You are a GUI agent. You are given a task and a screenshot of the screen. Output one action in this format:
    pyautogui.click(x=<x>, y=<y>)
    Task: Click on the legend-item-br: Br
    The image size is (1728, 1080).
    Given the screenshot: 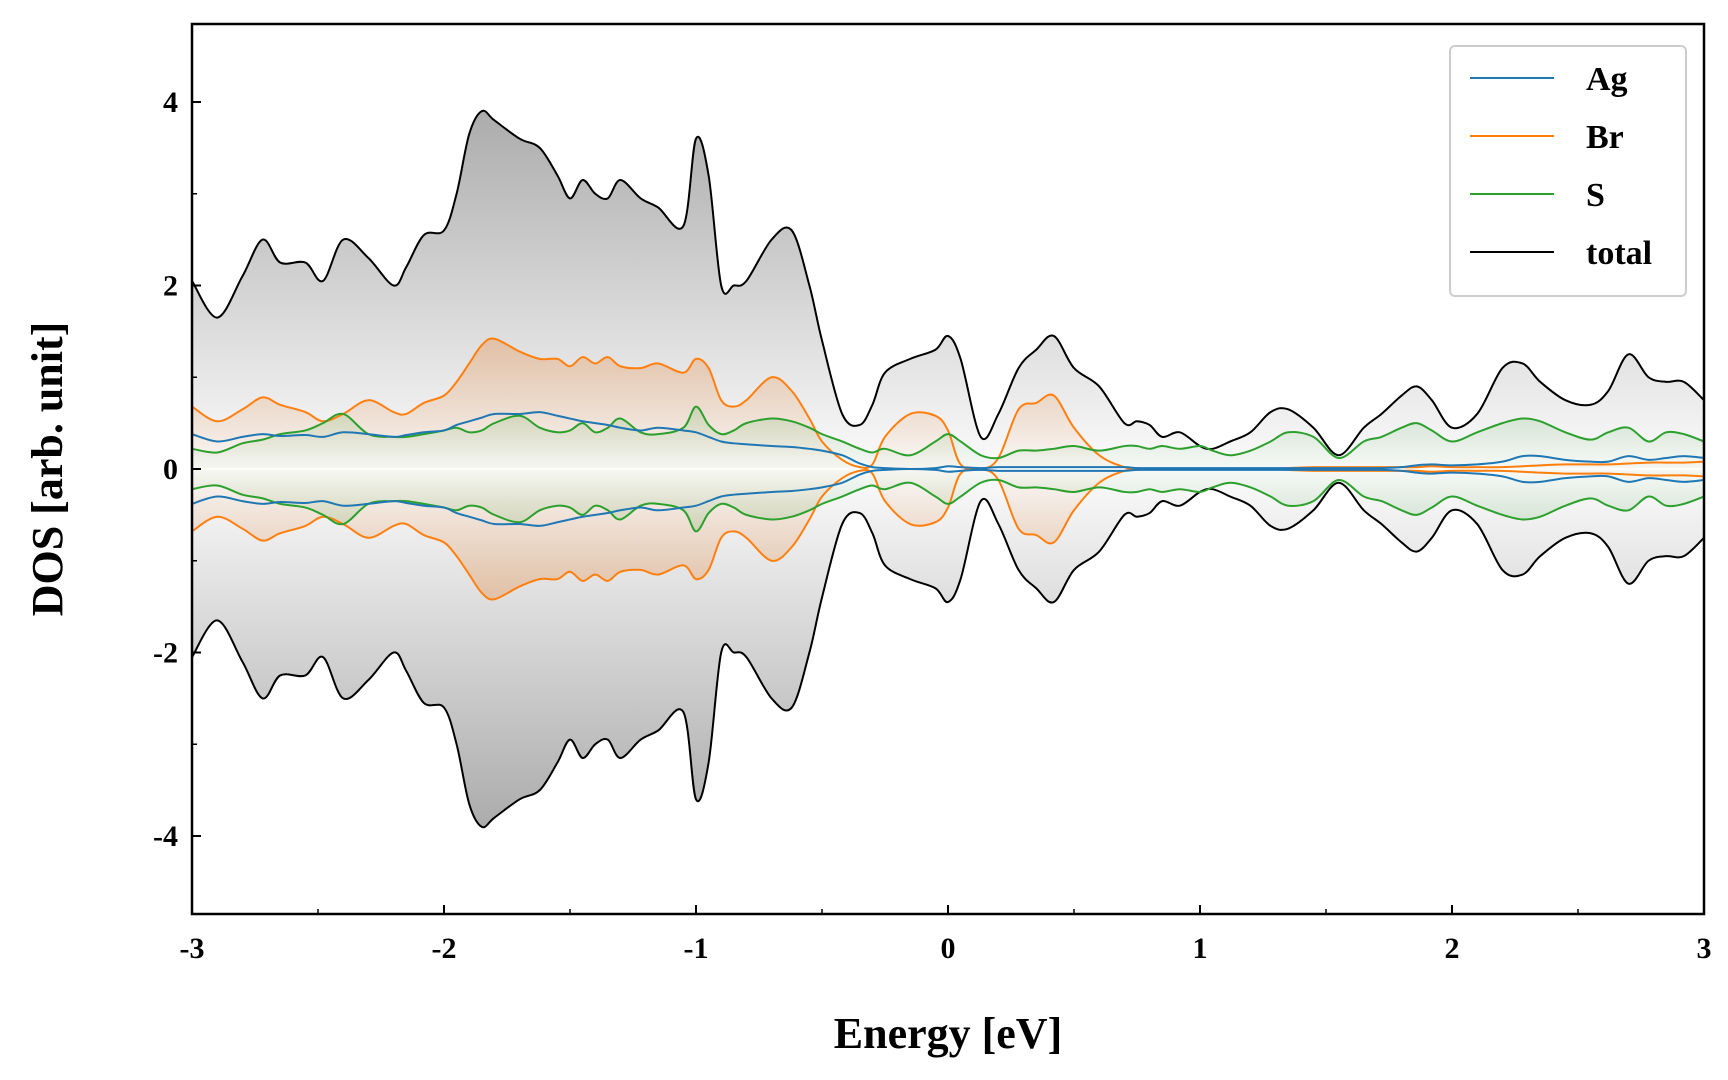 What is the action you would take?
    pyautogui.click(x=1547, y=137)
    